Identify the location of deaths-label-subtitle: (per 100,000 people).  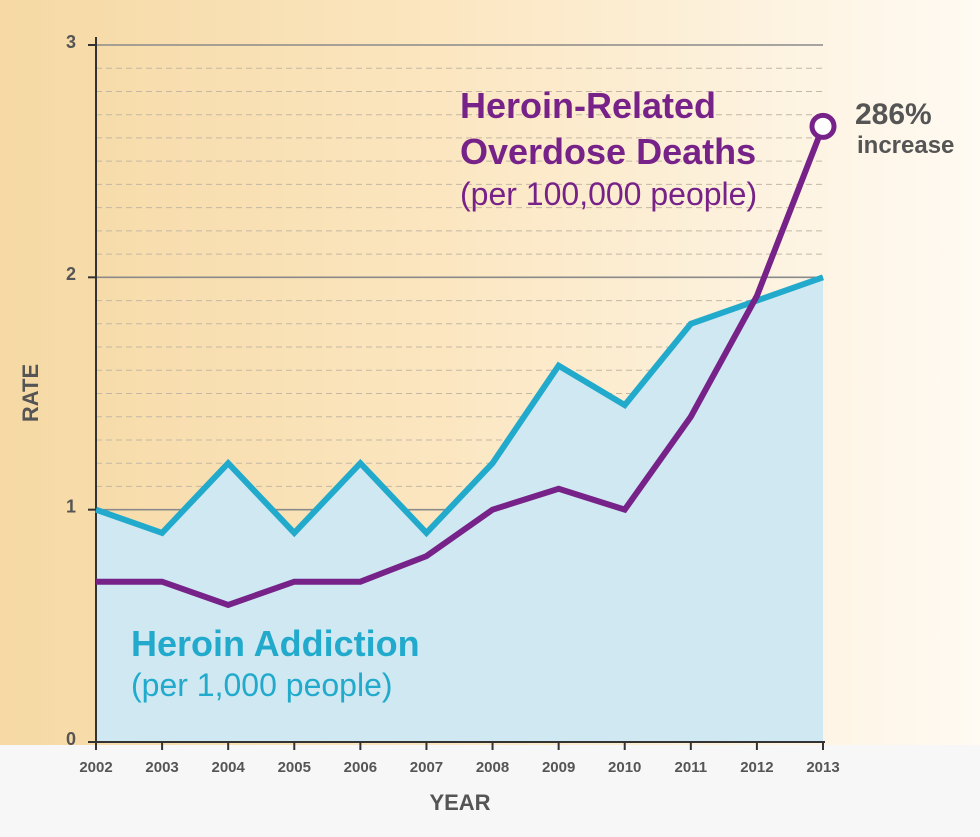
(608, 194).